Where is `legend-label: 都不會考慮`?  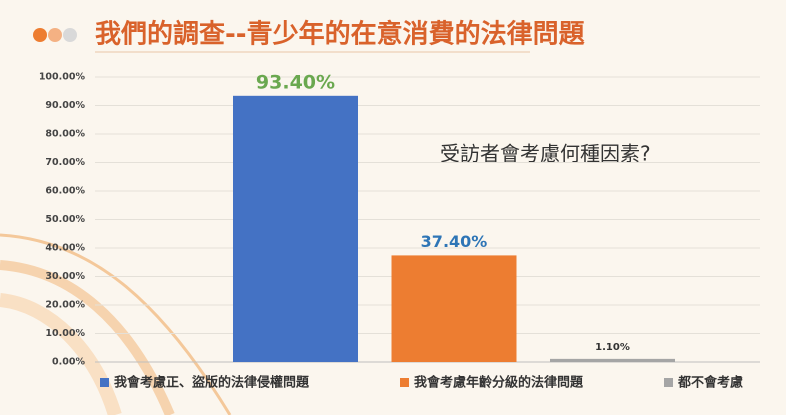 legend-label: 都不會考慮 is located at coordinates (710, 383).